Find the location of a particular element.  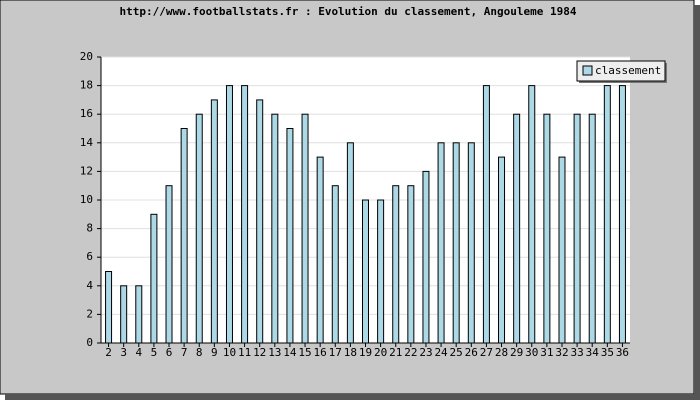

x-tick-label: 23 is located at coordinates (425, 352).